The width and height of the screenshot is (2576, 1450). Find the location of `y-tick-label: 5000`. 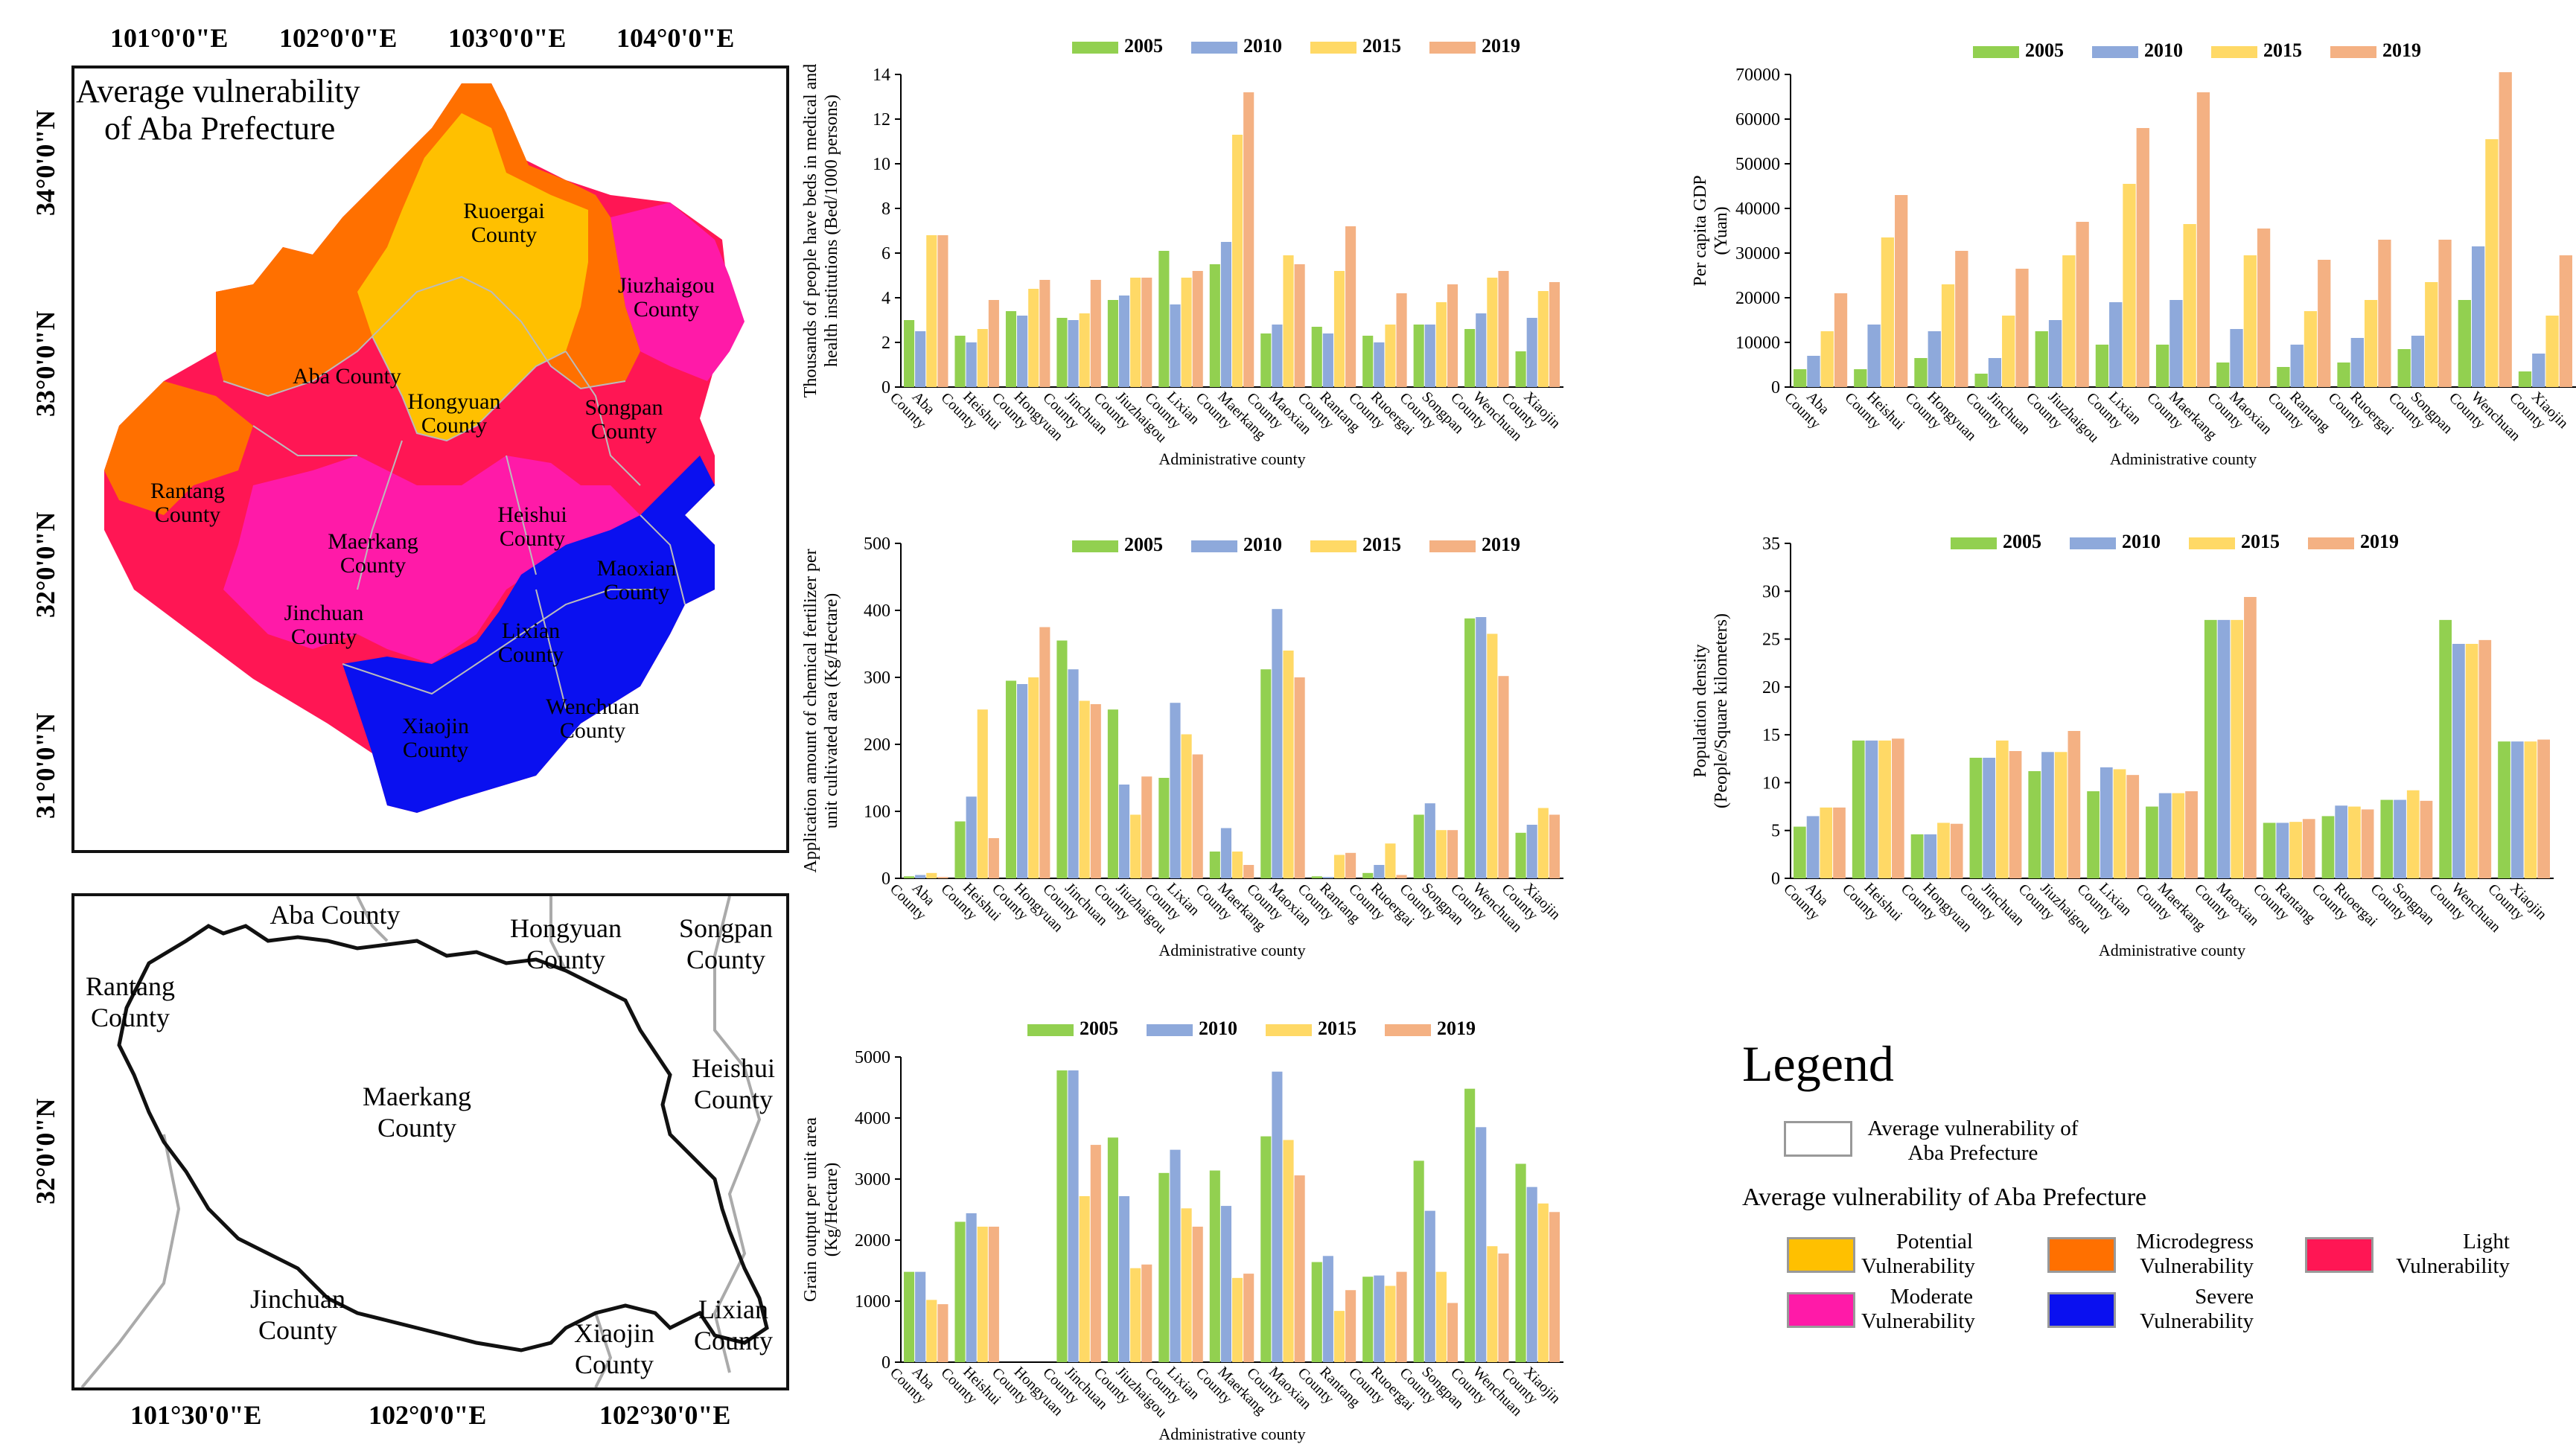

y-tick-label: 5000 is located at coordinates (872, 1057).